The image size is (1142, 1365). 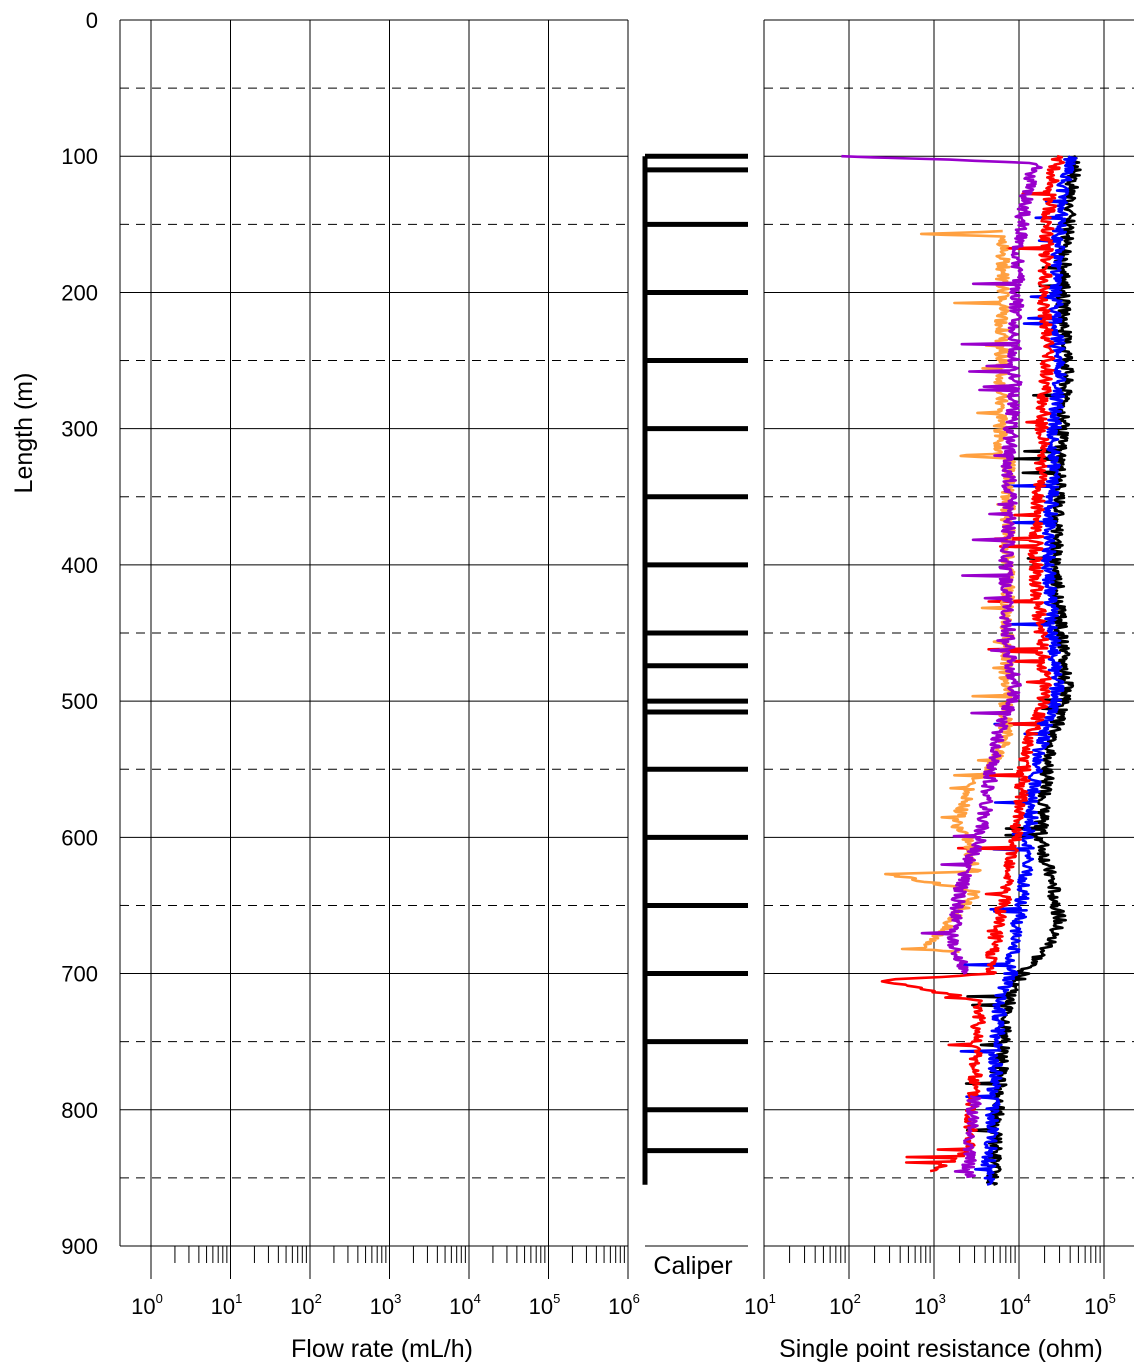 I want to click on spr-tick-label: 10⁴, so click(x=1015, y=1305).